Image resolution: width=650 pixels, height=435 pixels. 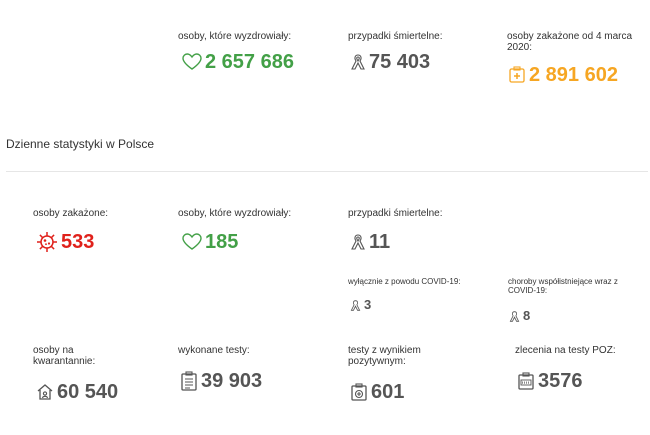 I want to click on daily-section-title: Dzienne statystyki w Polsce, so click(x=80, y=144).